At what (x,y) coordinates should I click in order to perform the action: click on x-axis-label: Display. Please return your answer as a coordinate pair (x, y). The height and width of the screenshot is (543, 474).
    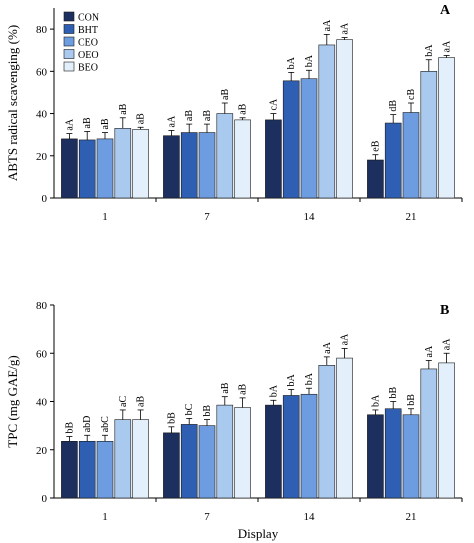
    Looking at the image, I should click on (258, 533).